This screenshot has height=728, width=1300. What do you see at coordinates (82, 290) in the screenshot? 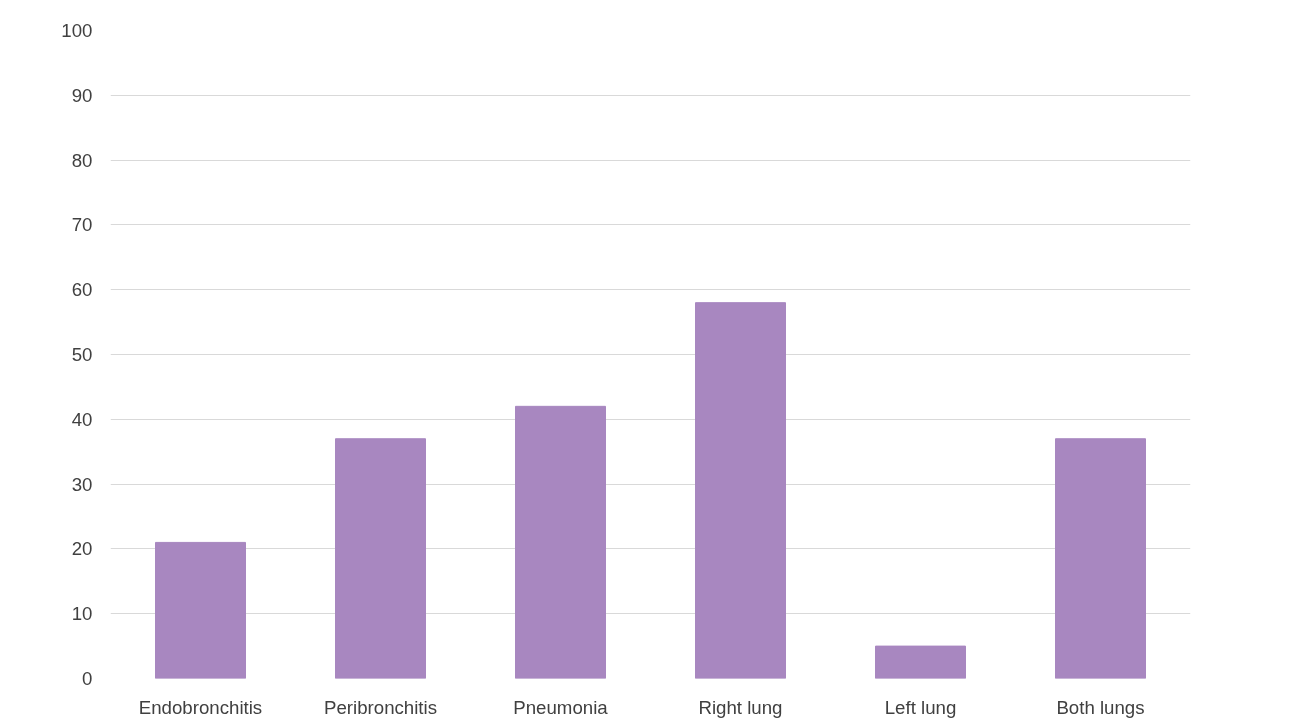
I see `y-tick-label: 60` at bounding box center [82, 290].